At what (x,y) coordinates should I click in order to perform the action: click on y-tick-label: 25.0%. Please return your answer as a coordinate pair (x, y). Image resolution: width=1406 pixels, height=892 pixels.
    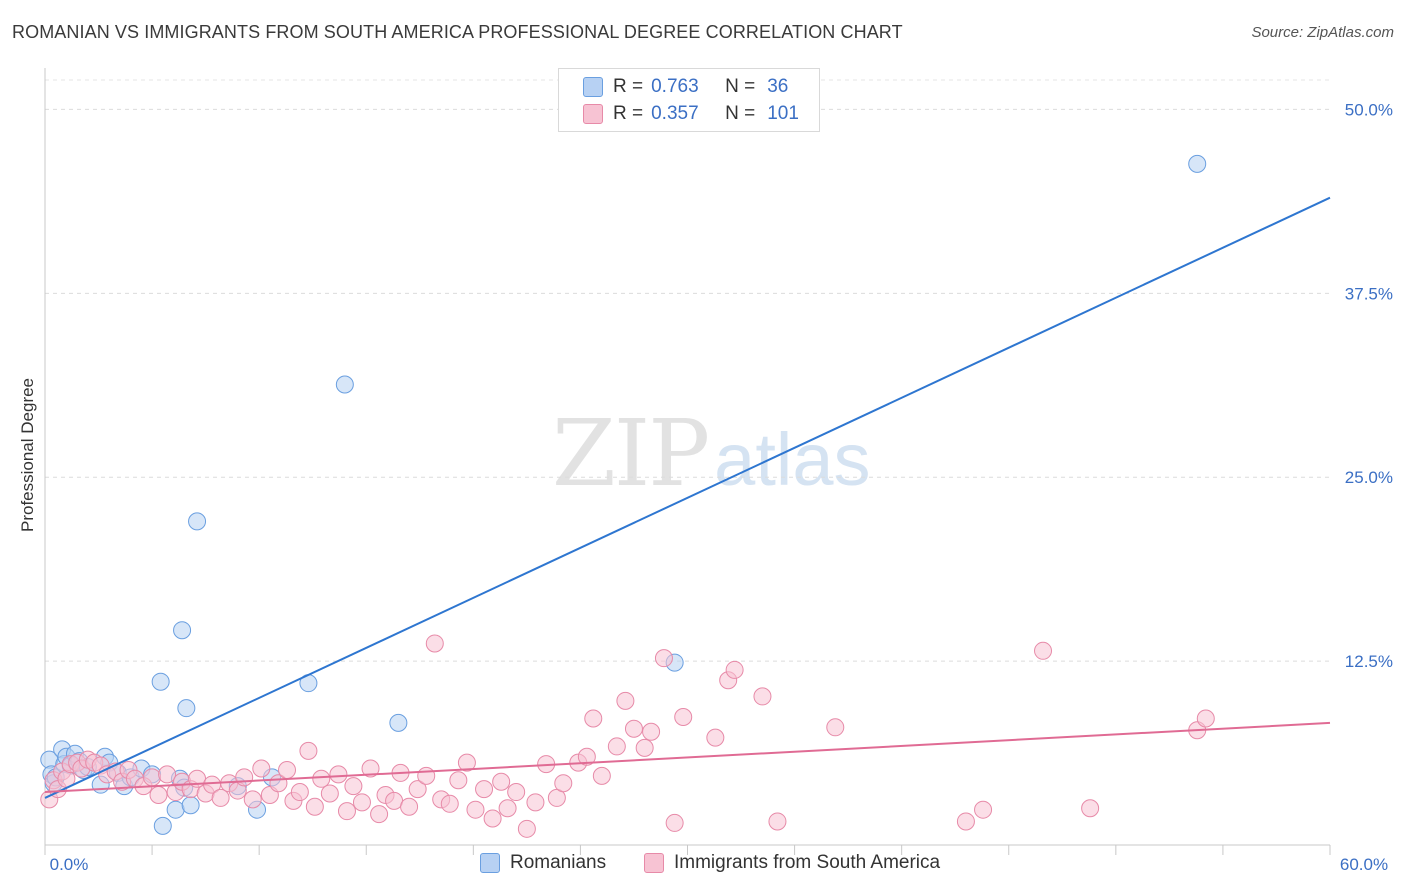
    Looking at the image, I should click on (1369, 477).